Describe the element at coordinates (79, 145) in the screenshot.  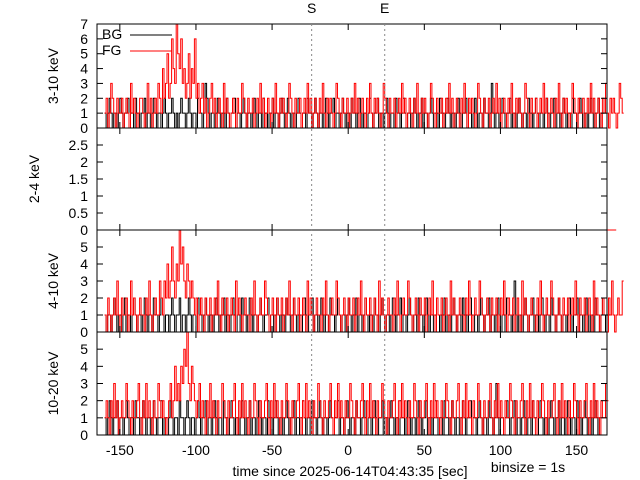
I see `y-tick-label-2: 2.5` at that location.